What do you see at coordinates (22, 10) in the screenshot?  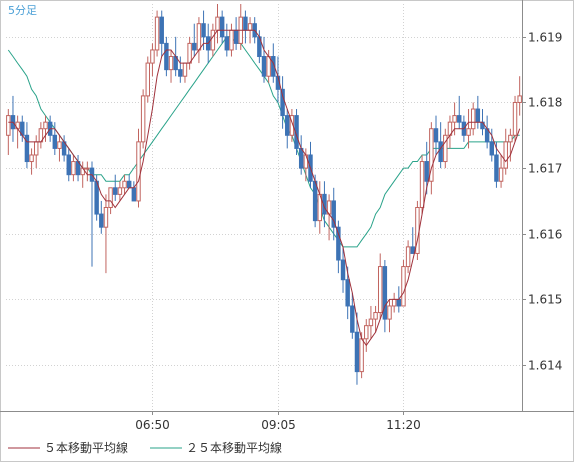 I see `timeframe-label: 5分足` at bounding box center [22, 10].